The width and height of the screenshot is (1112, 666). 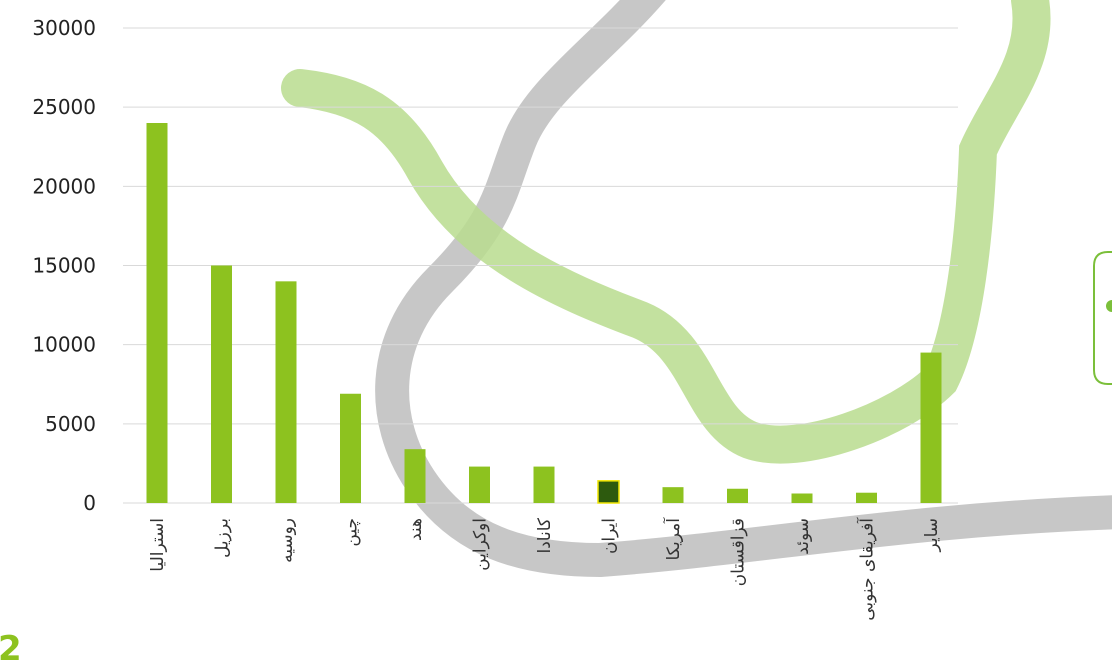 I want to click on y-tick-label: 15000, so click(x=64, y=266).